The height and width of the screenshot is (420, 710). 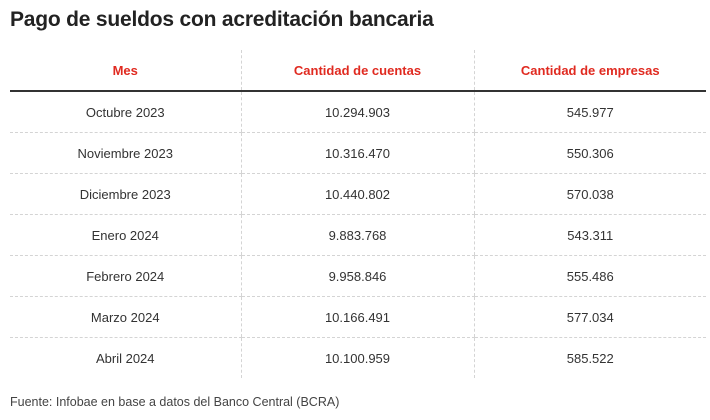 I want to click on cell-mes: Abril 2024, so click(x=125, y=358).